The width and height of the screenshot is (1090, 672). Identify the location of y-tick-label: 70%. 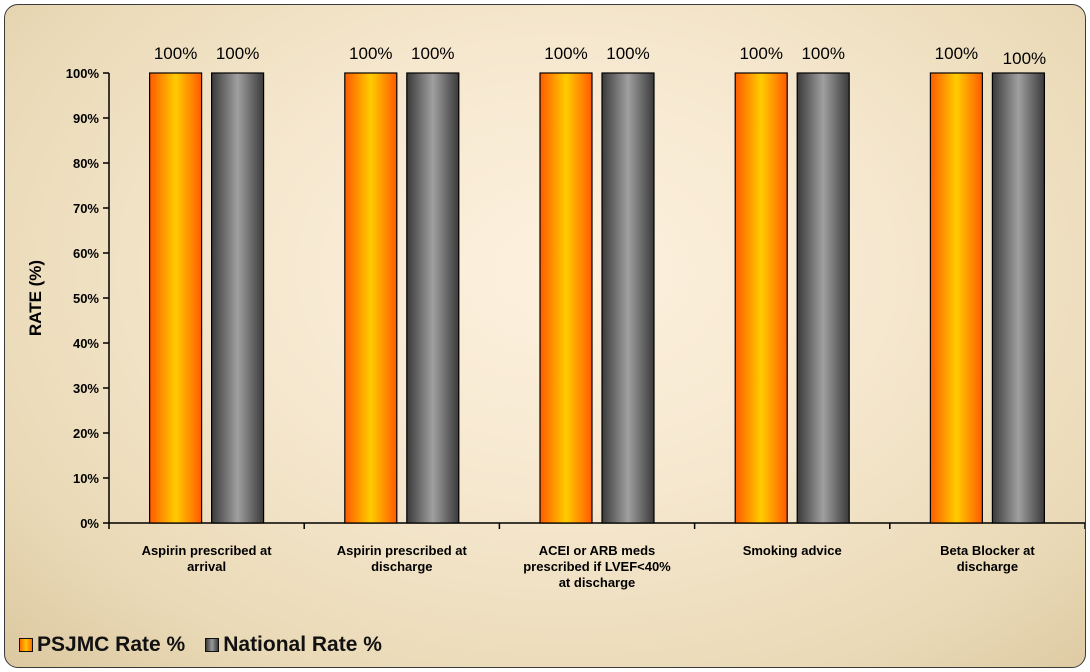
(86, 208).